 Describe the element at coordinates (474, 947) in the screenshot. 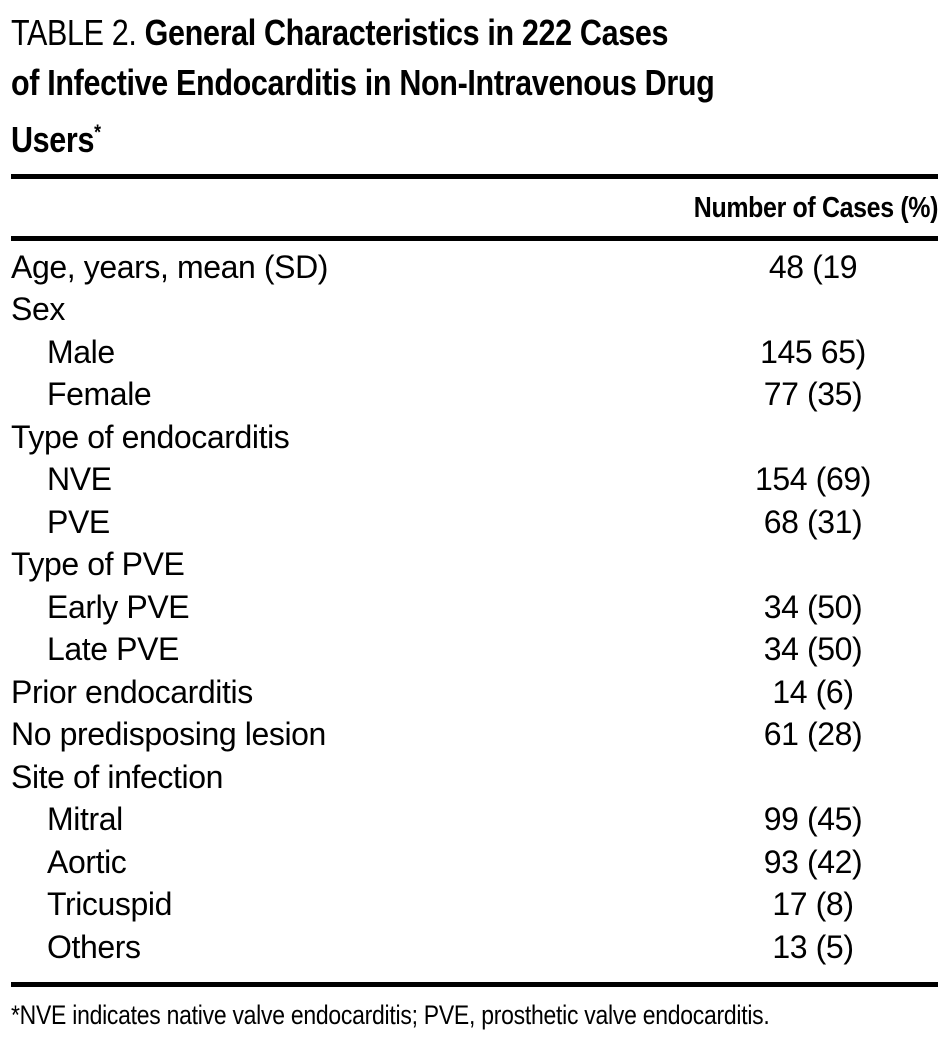

I see `table-row: Others 13 (5)` at that location.